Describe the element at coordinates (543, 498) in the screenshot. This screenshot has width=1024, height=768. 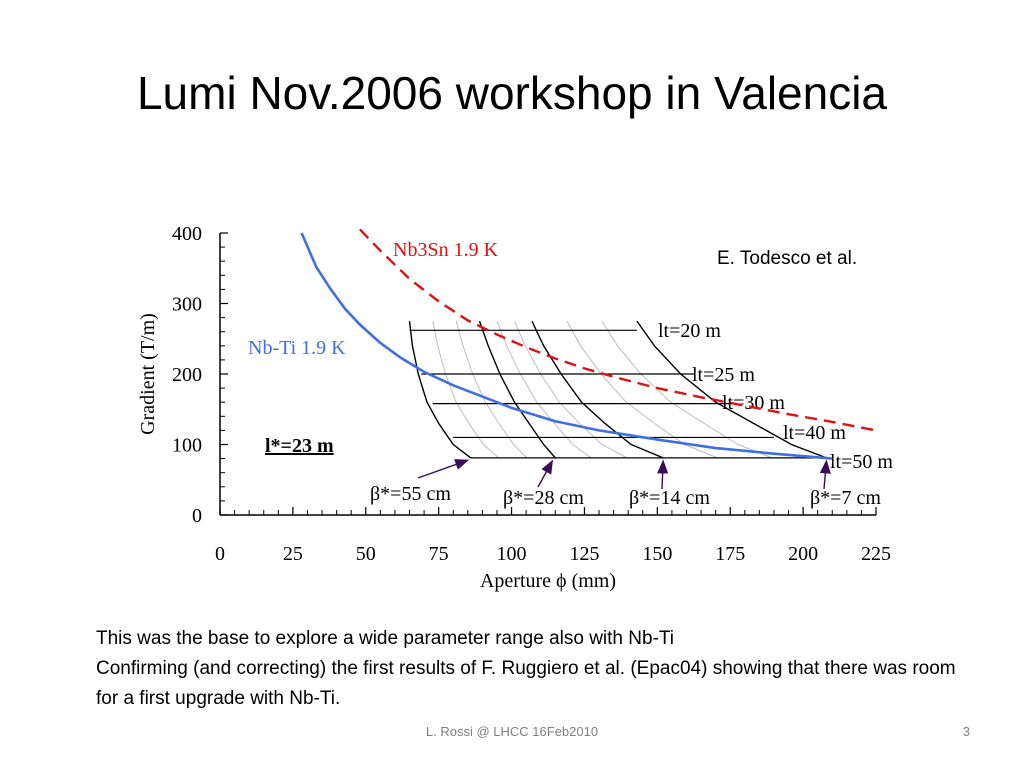
I see `beta-label: β*=28 cm` at that location.